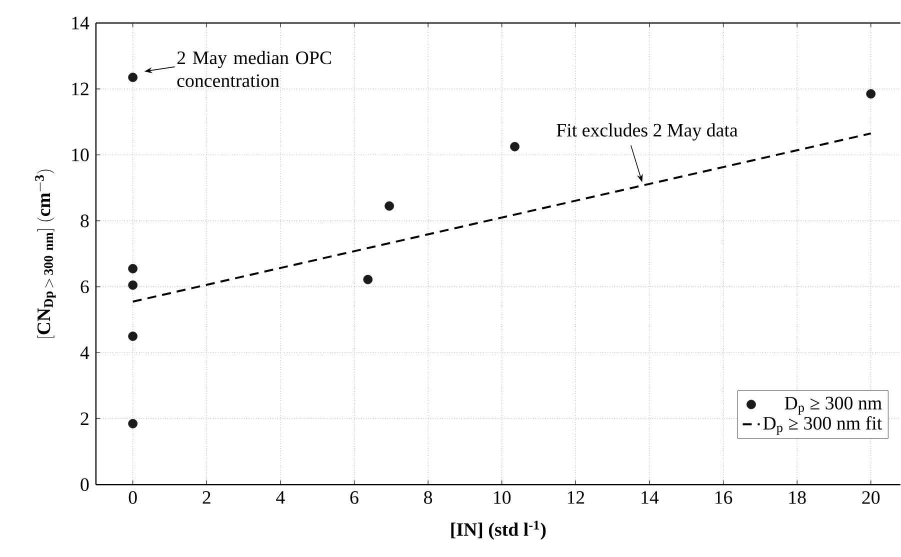 The height and width of the screenshot is (557, 901). Describe the element at coordinates (85, 353) in the screenshot. I see `y-tick-label: 4` at that location.